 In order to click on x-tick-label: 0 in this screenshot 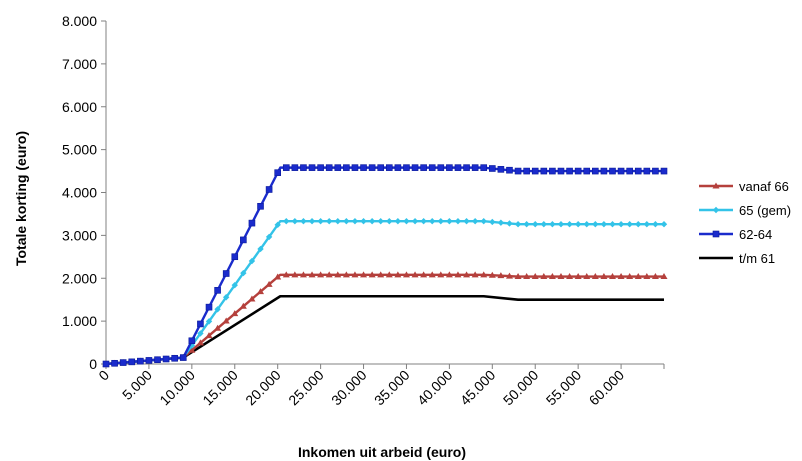, I will do `click(103, 375)`.